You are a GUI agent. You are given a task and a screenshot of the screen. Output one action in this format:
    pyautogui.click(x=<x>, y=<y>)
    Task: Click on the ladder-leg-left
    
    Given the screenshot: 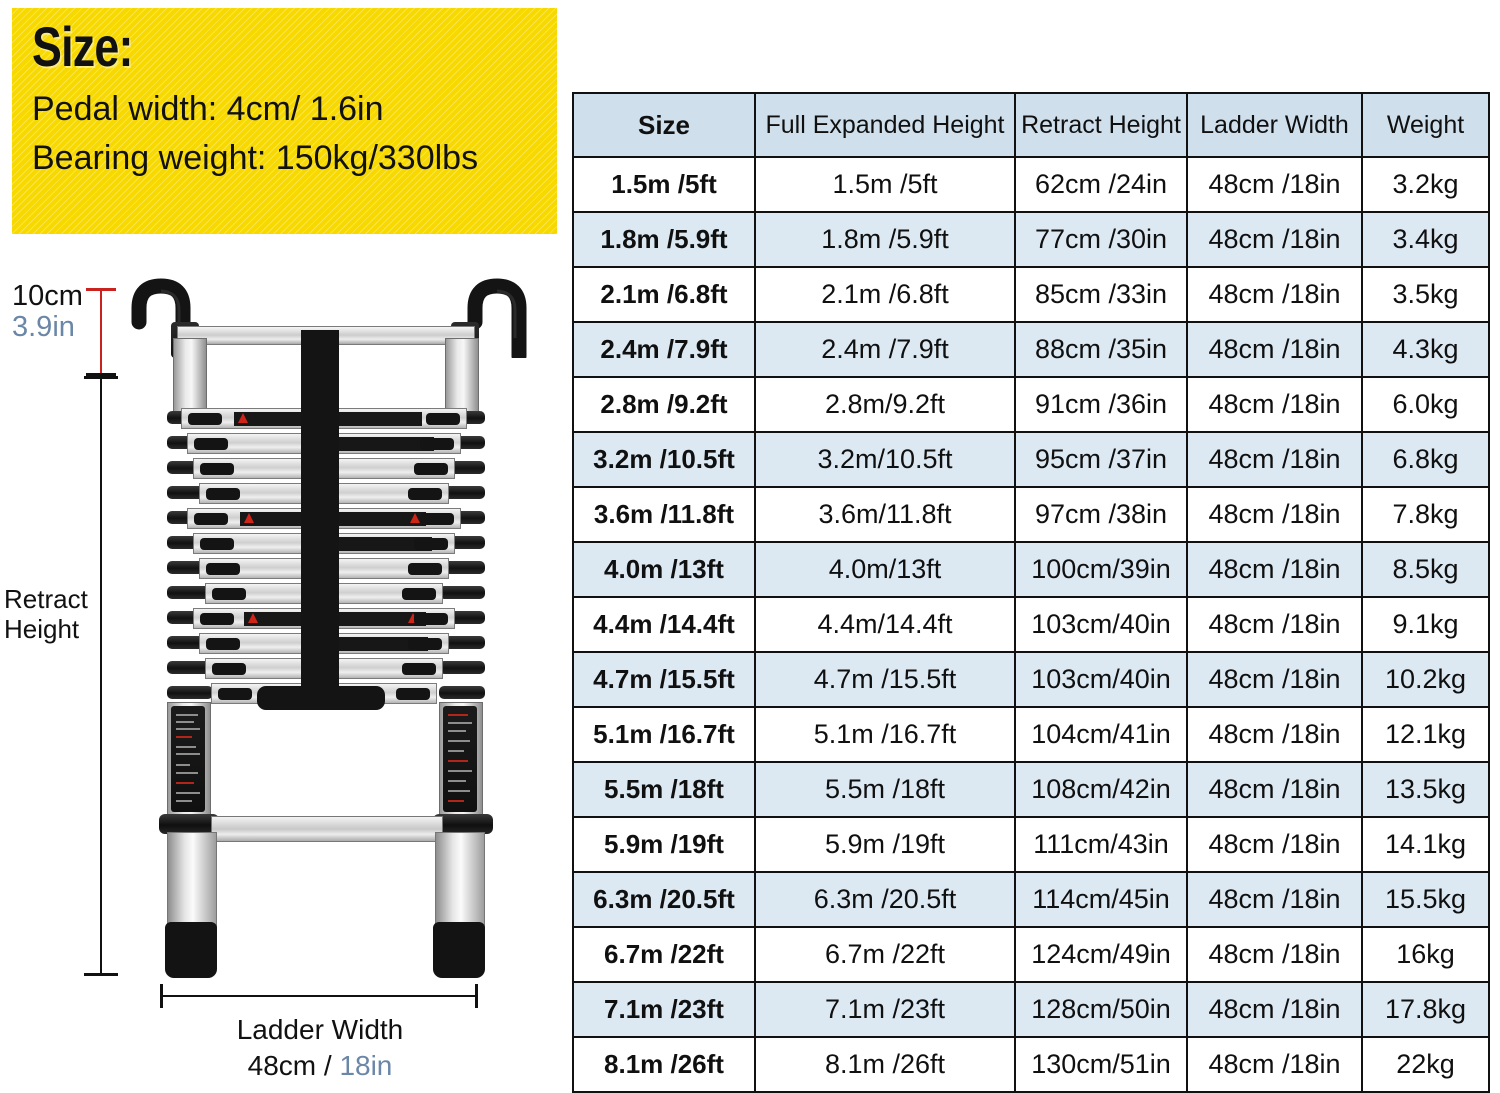 What is the action you would take?
    pyautogui.click(x=192, y=881)
    